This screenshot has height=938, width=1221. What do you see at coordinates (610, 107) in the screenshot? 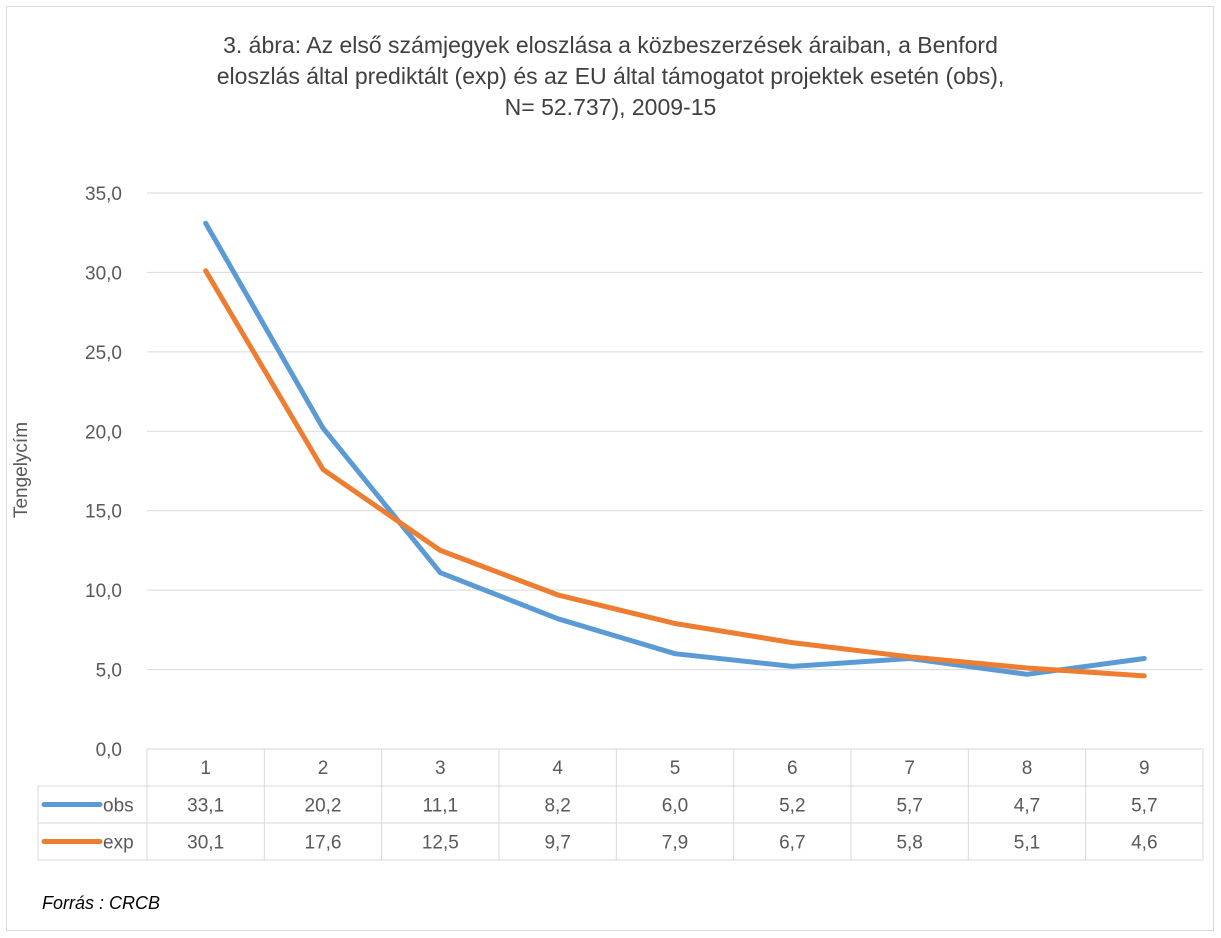
I see `chart-title-line-3: N= 52.737), 2009-15` at bounding box center [610, 107].